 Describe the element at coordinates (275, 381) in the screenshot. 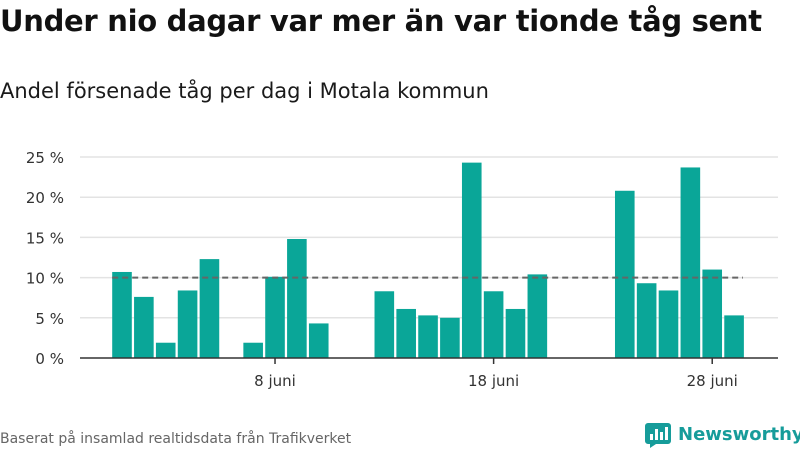

I see `x-tick-label: 8 juni` at that location.